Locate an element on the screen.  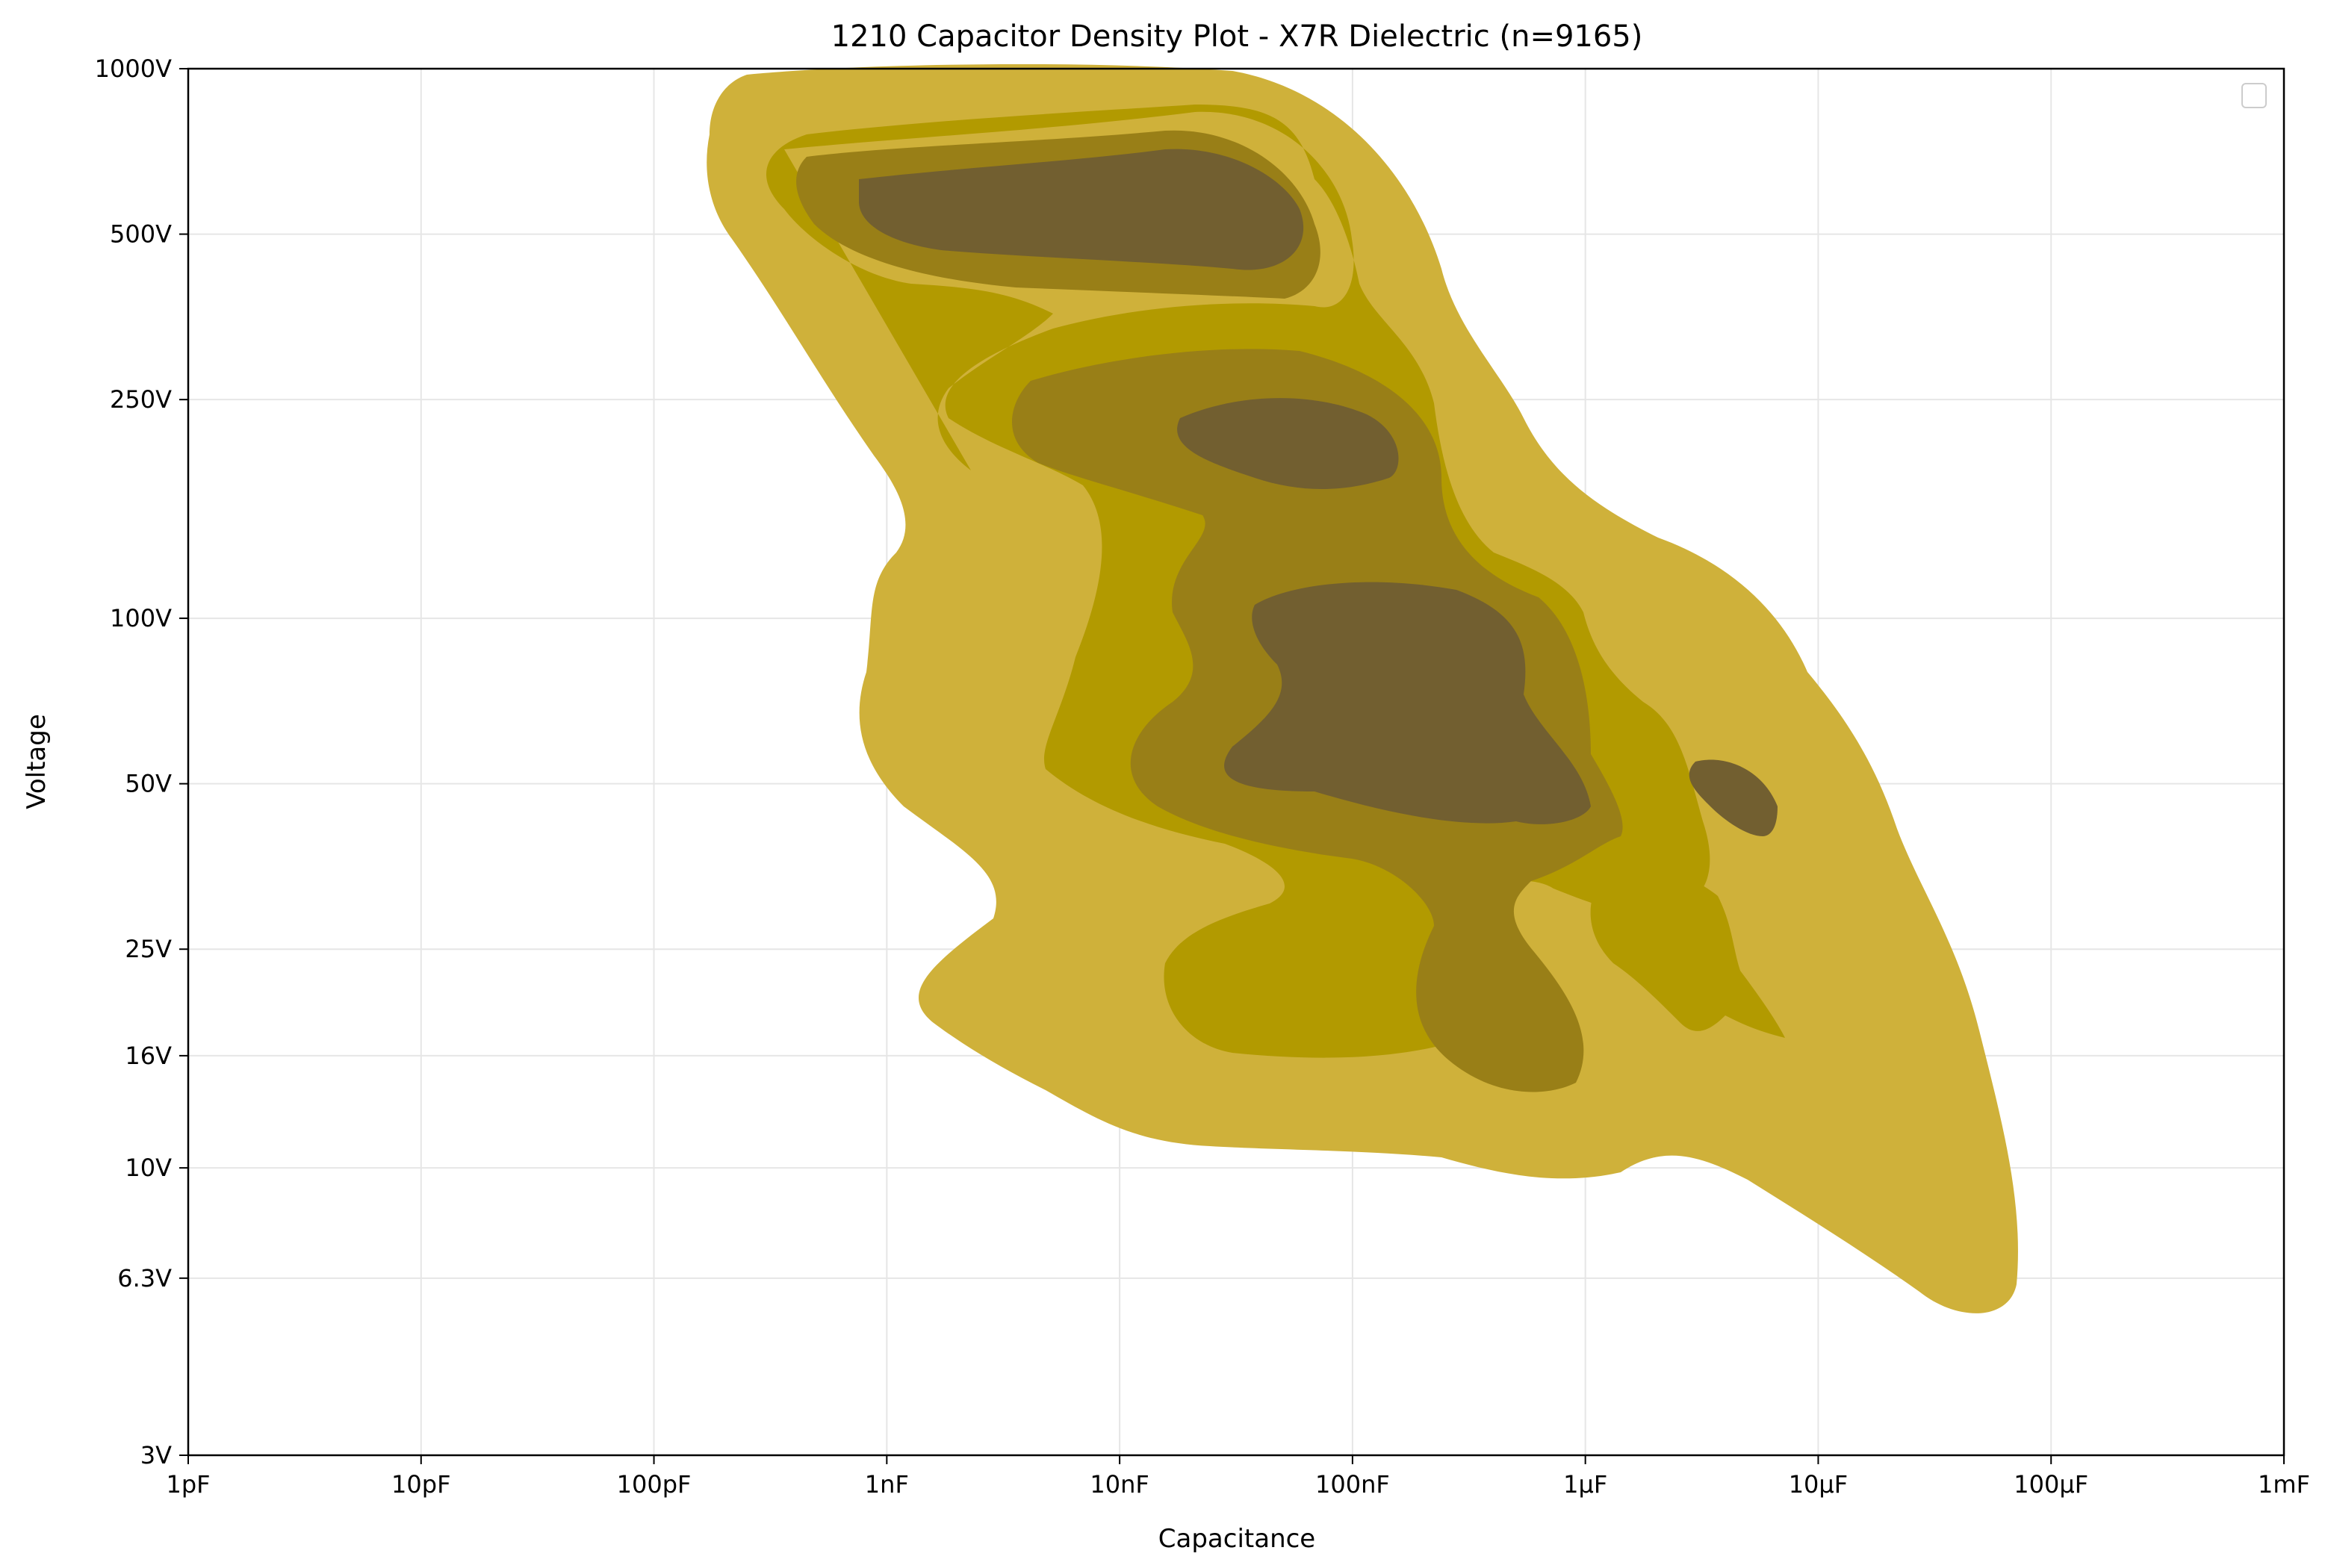
x-tick-label: 10nF is located at coordinates (1119, 1484).